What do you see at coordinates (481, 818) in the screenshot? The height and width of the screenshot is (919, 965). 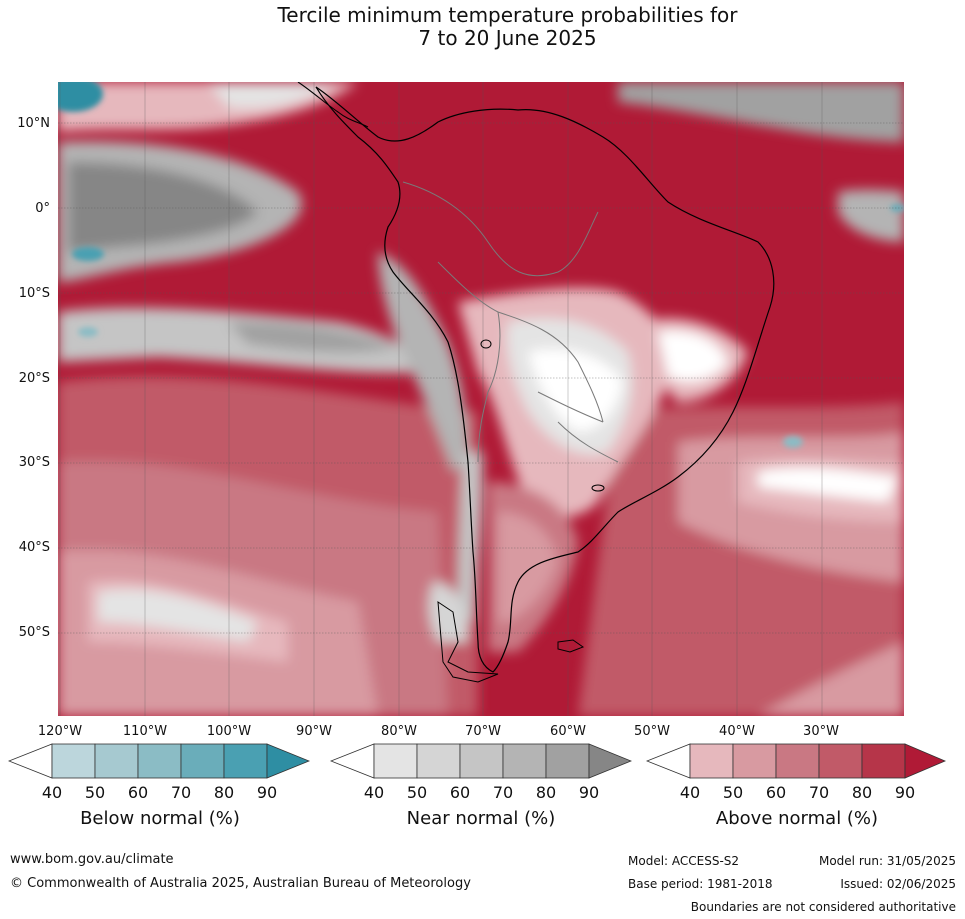 I see `near-normal-title: Near normal (%)` at bounding box center [481, 818].